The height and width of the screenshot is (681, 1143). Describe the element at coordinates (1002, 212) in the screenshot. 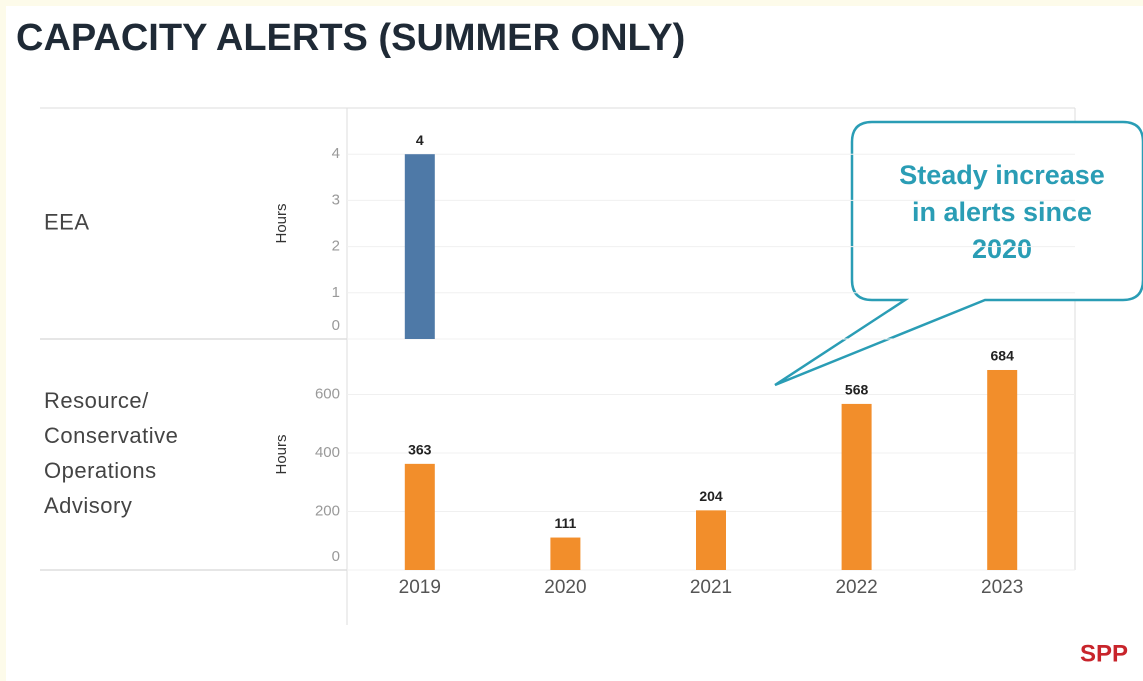

I see `callout-text: in alerts since` at that location.